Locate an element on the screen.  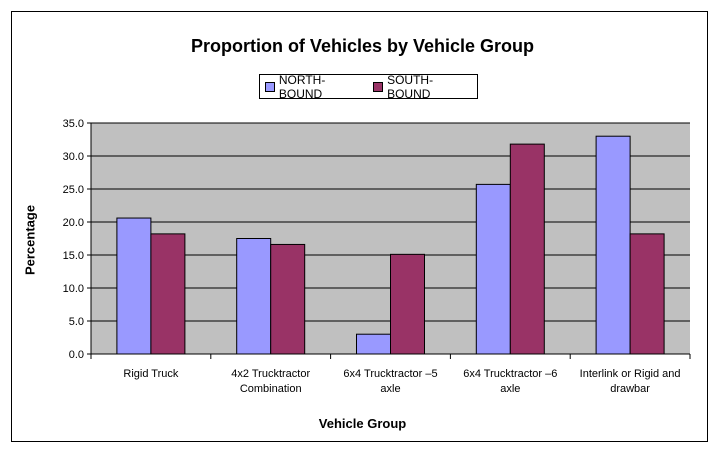
y-tick-label: 20.0 is located at coordinates (73, 223).